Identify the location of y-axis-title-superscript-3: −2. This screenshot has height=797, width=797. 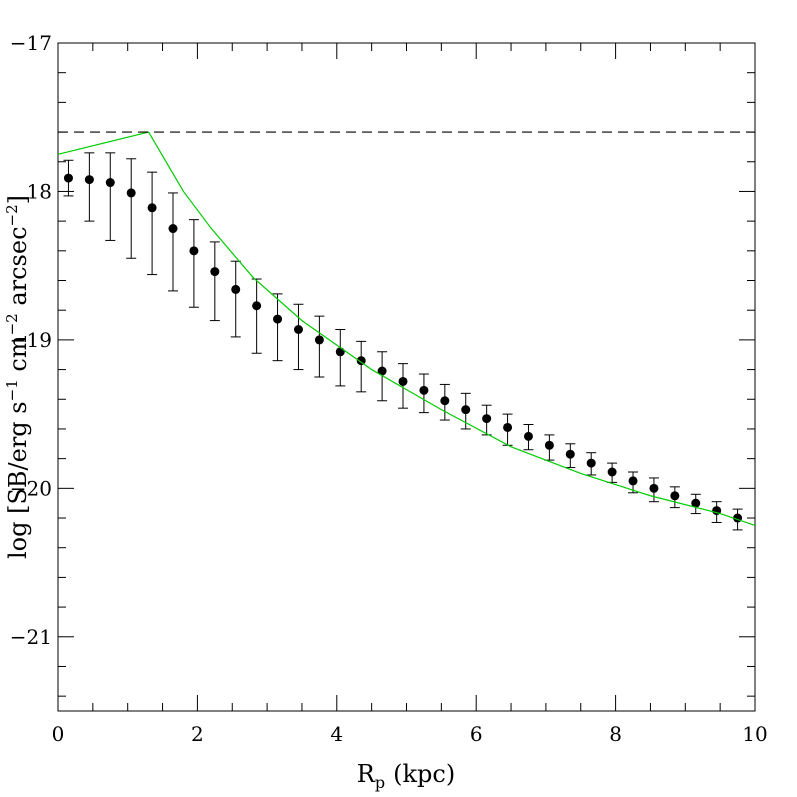
(12, 215).